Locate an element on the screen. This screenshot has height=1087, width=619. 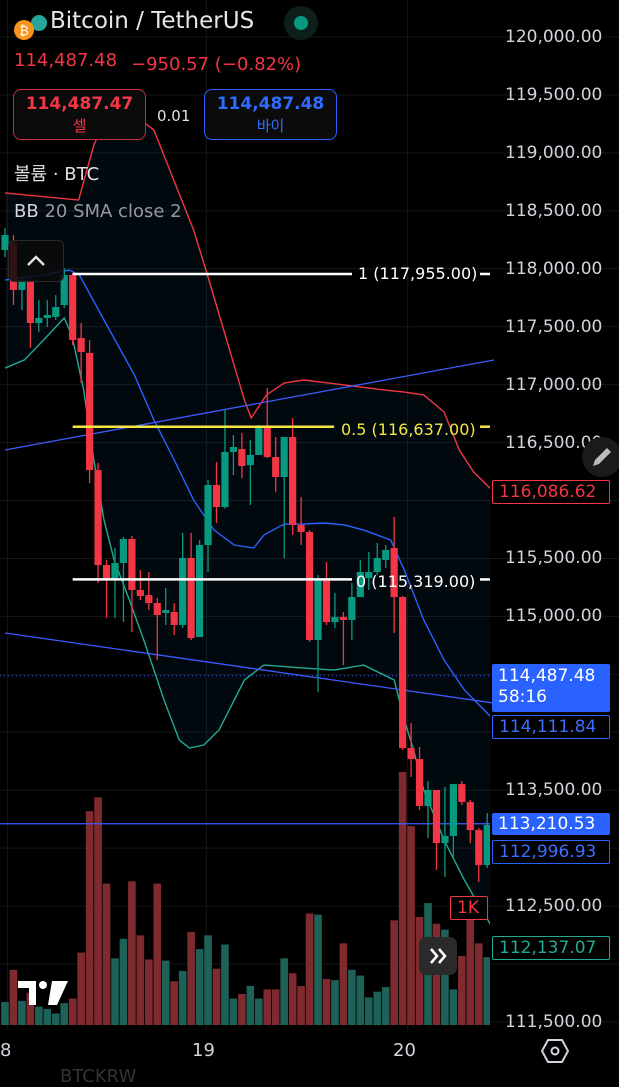
y-tick-label: 119,500.00 is located at coordinates (554, 94).